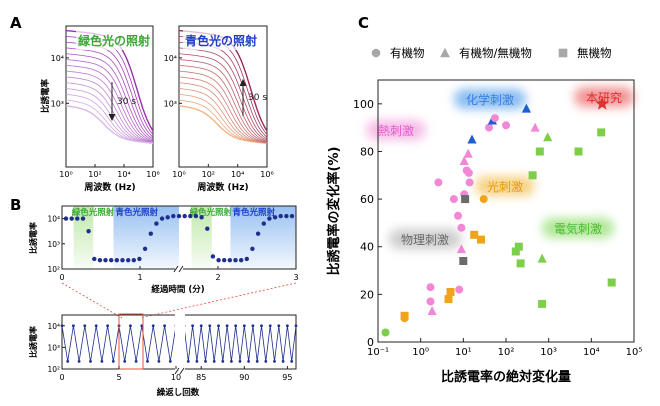  What do you see at coordinates (548, 352) in the screenshot?
I see `x-tick-label: 10³` at bounding box center [548, 352].